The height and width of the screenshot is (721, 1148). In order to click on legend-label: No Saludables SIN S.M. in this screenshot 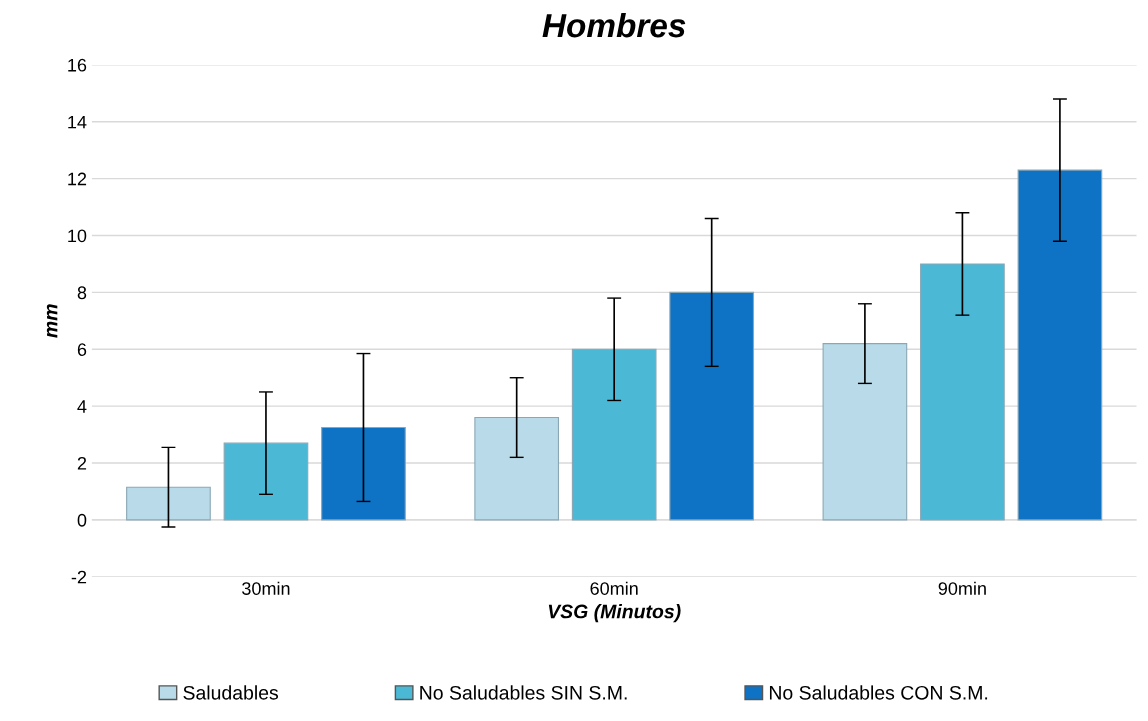, I will do `click(523, 692)`.